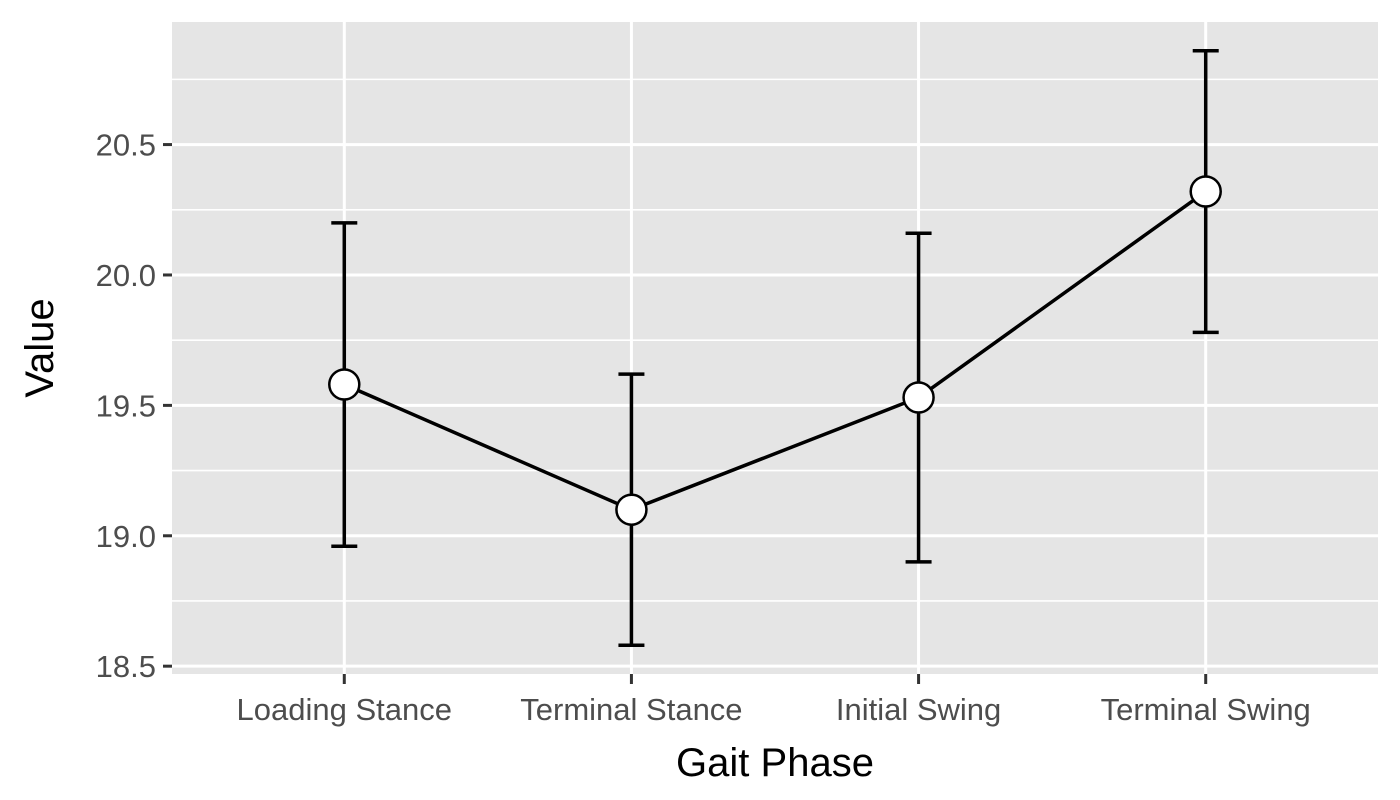 Image resolution: width=1400 pixels, height=800 pixels. Describe the element at coordinates (918, 709) in the screenshot. I see `x-tick-label: Initial Swing` at that location.